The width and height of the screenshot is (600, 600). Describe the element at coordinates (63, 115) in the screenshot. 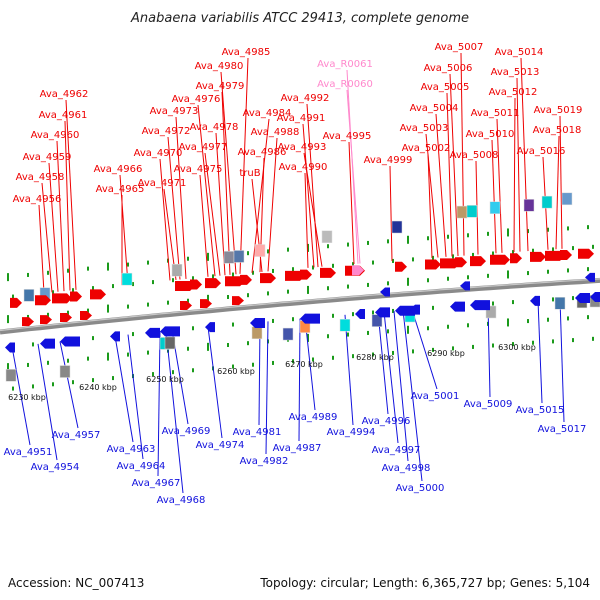

I see `gene-label: Ava_4961` at that location.